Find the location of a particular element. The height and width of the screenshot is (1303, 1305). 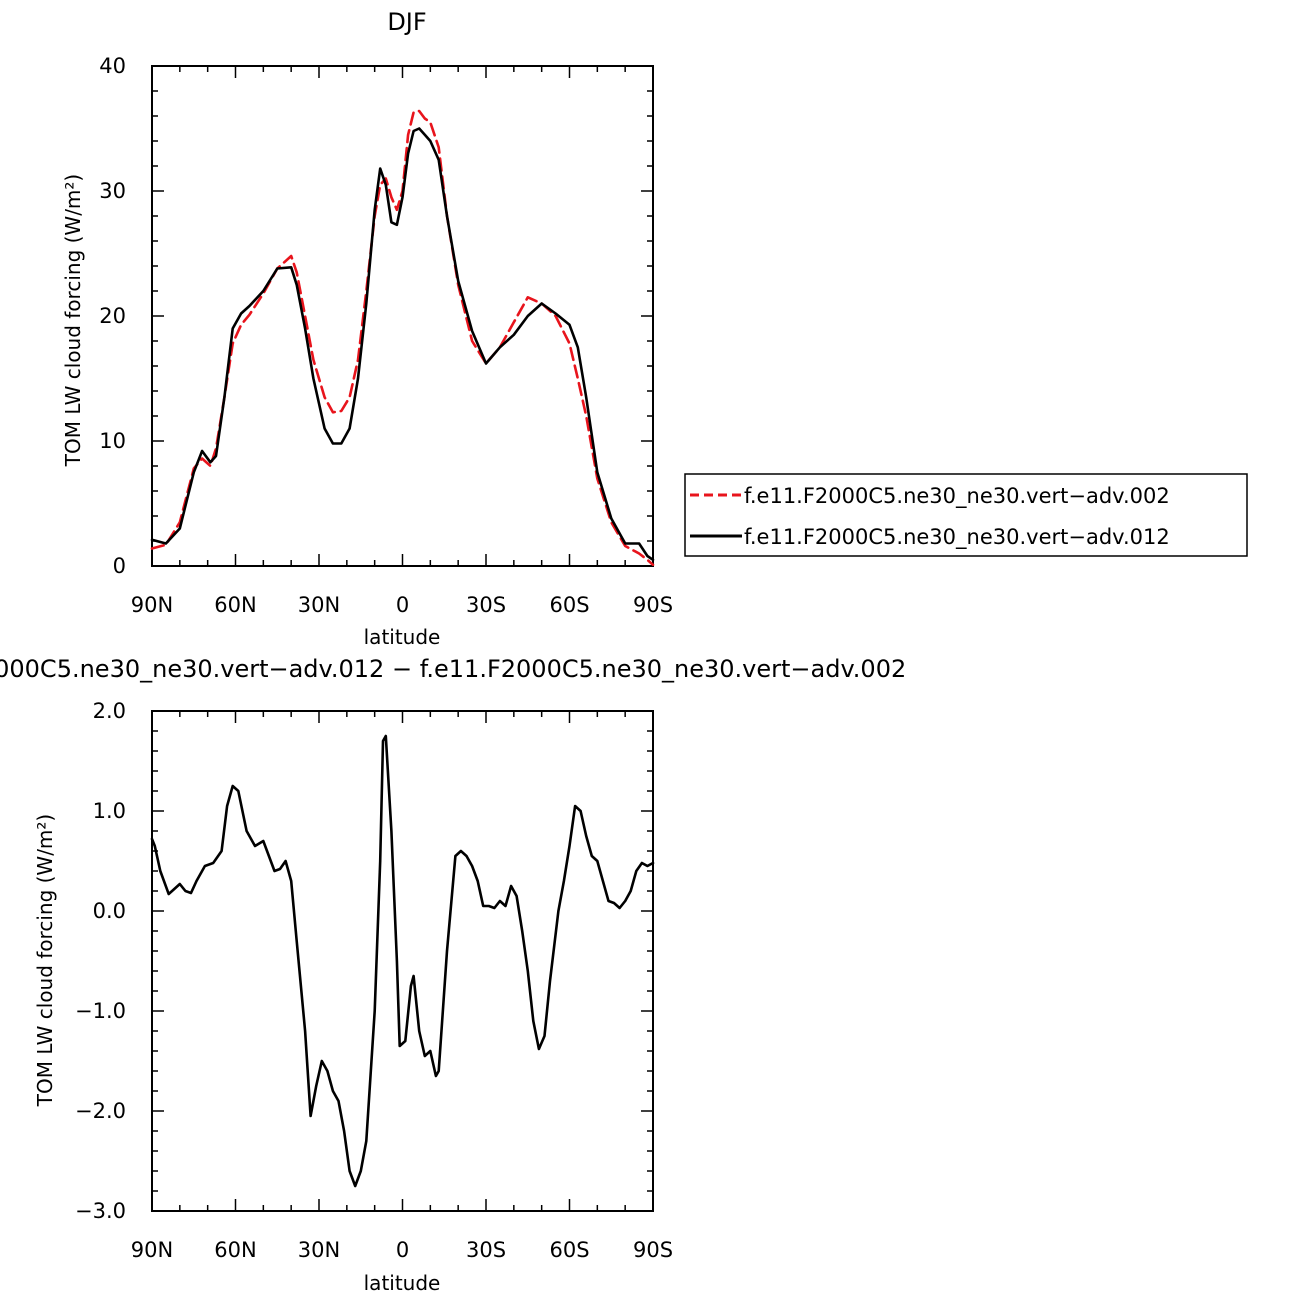

bottom-x-tick-label: 60N is located at coordinates (235, 1250).